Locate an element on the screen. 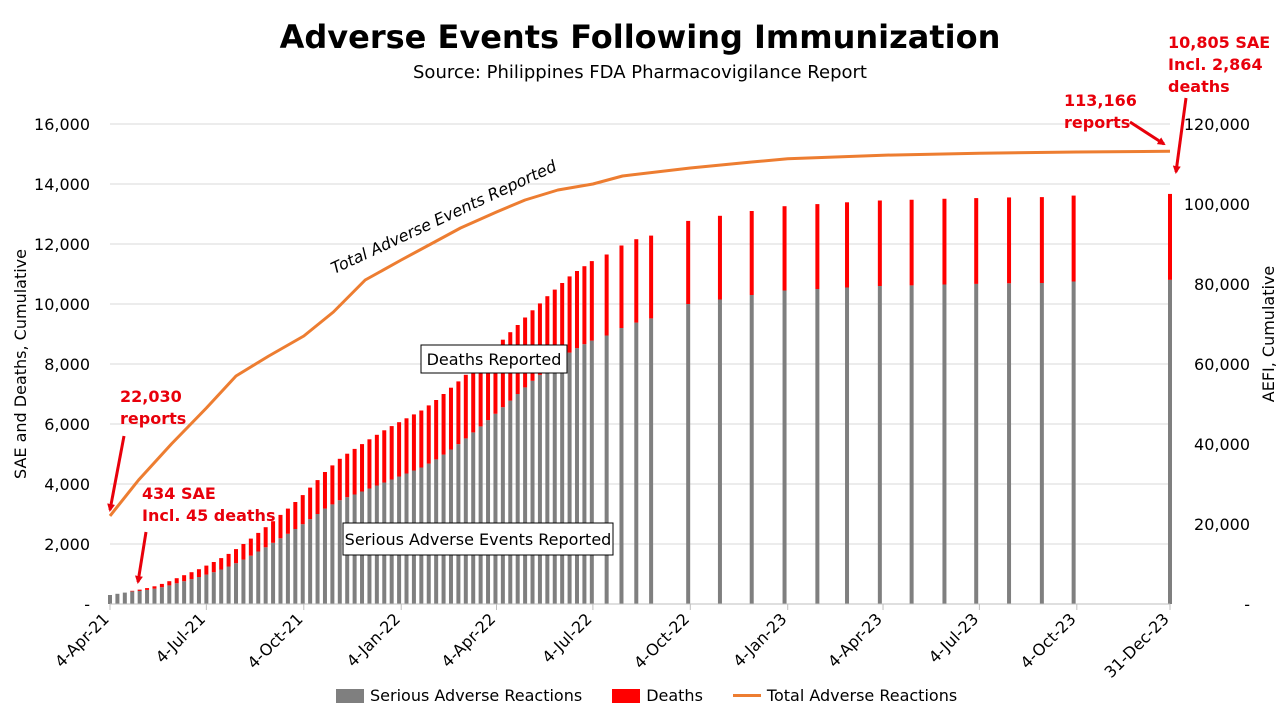 The height and width of the screenshot is (720, 1280). y-left-tick-label: 4,000 is located at coordinates (67, 484).